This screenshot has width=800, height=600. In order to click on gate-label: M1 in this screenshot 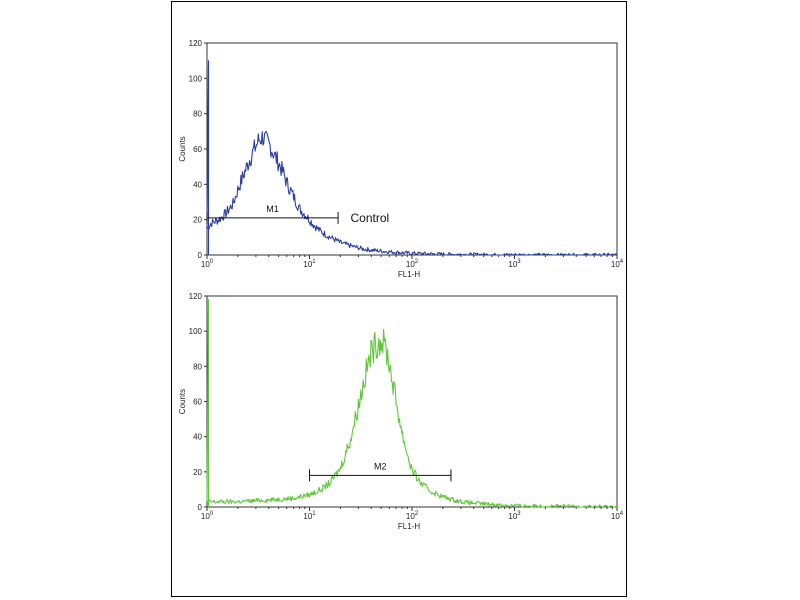, I will do `click(272, 209)`.